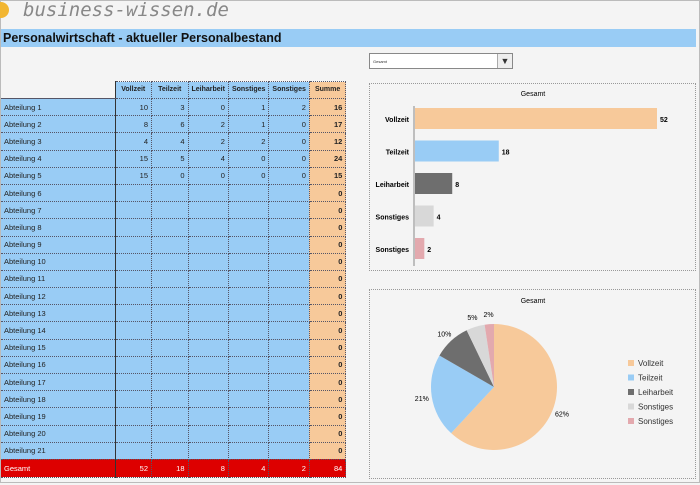 Image resolution: width=700 pixels, height=485 pixels. Describe the element at coordinates (504, 61) in the screenshot. I see `chevron-down-icon: ▼` at that location.